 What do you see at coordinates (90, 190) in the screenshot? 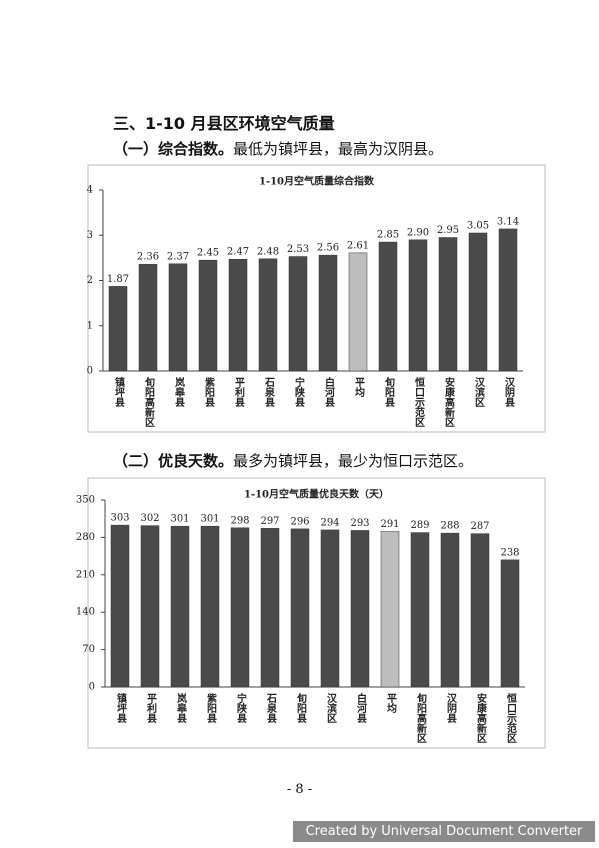
I see `y-tick-label: 4` at bounding box center [90, 190].